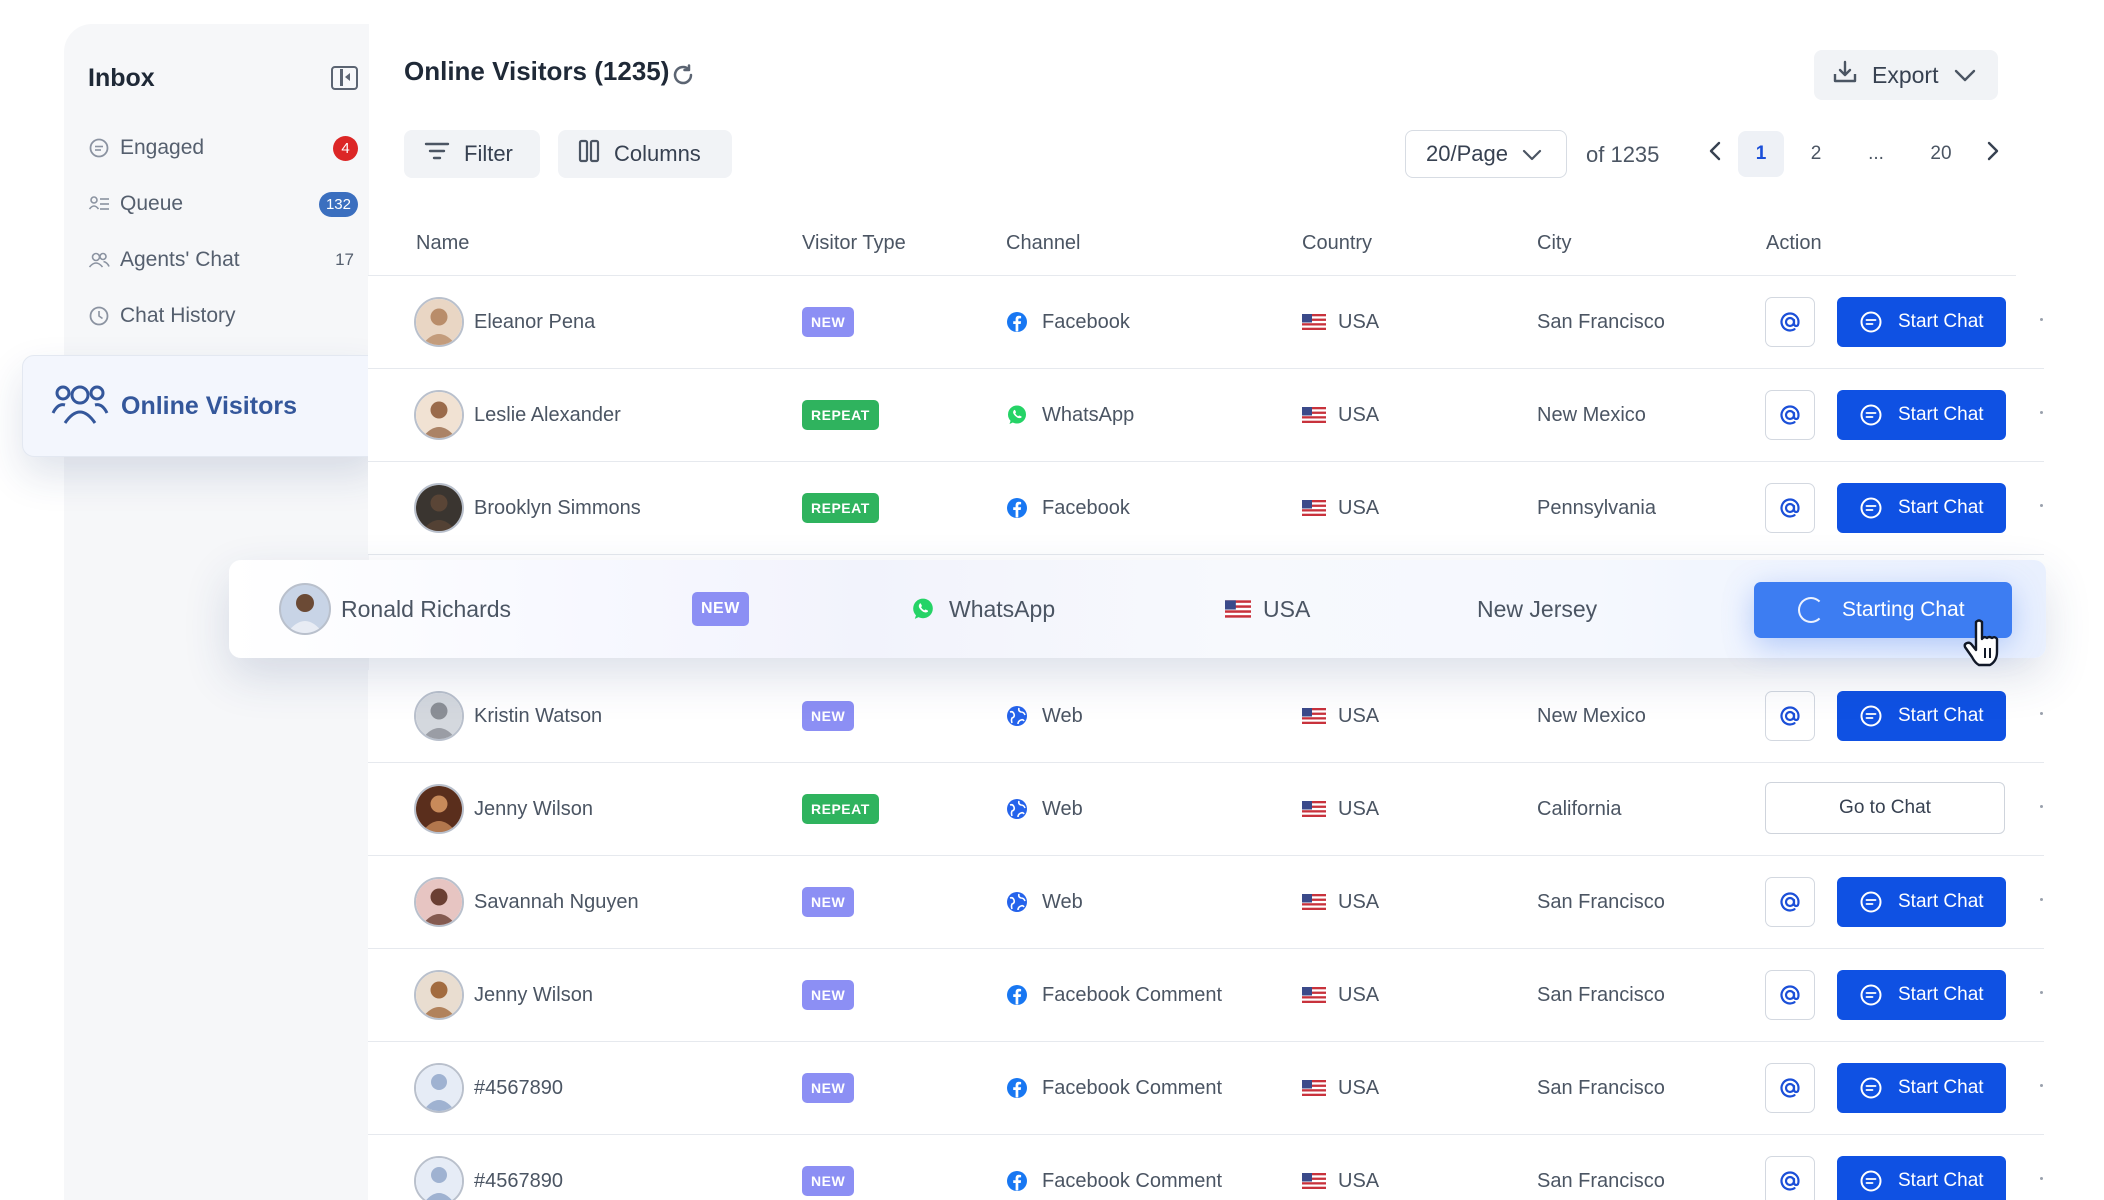 The height and width of the screenshot is (1200, 2104). What do you see at coordinates (1993, 154) in the screenshot?
I see `next-page-button` at bounding box center [1993, 154].